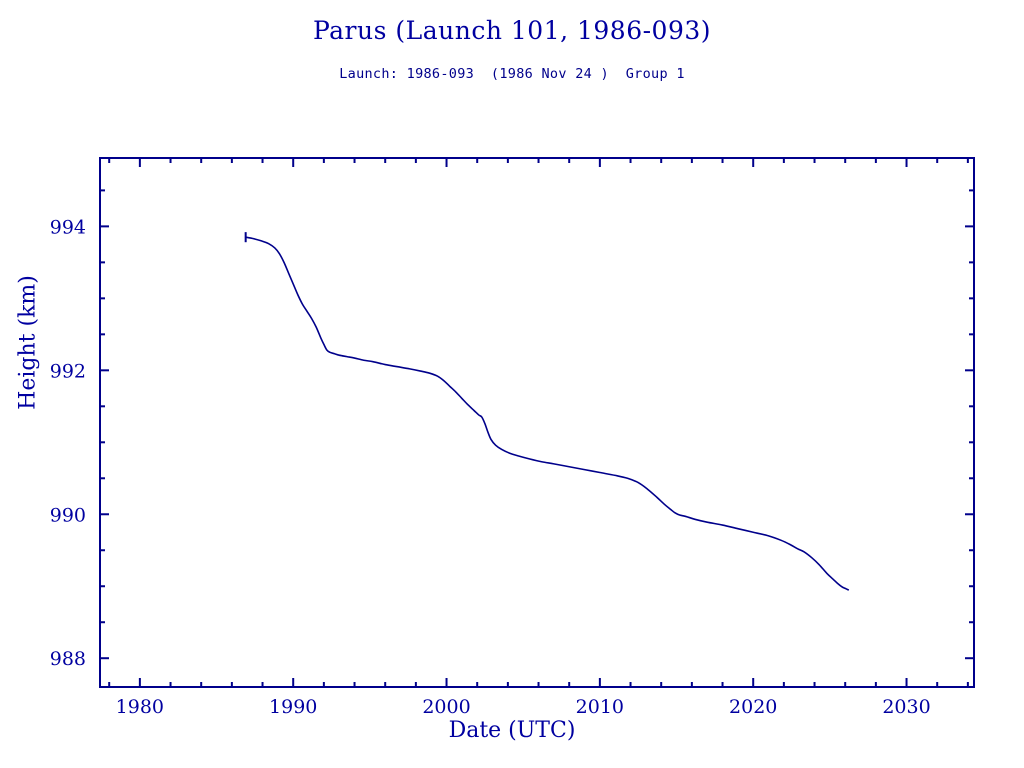 This screenshot has width=1024, height=768. Describe the element at coordinates (140, 707) in the screenshot. I see `x-tick-label: 1980` at that location.